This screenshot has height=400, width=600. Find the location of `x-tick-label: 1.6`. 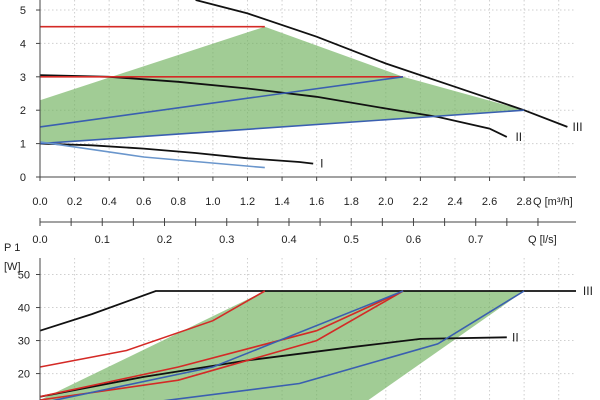

x-tick-label: 1.6 is located at coordinates (316, 202).